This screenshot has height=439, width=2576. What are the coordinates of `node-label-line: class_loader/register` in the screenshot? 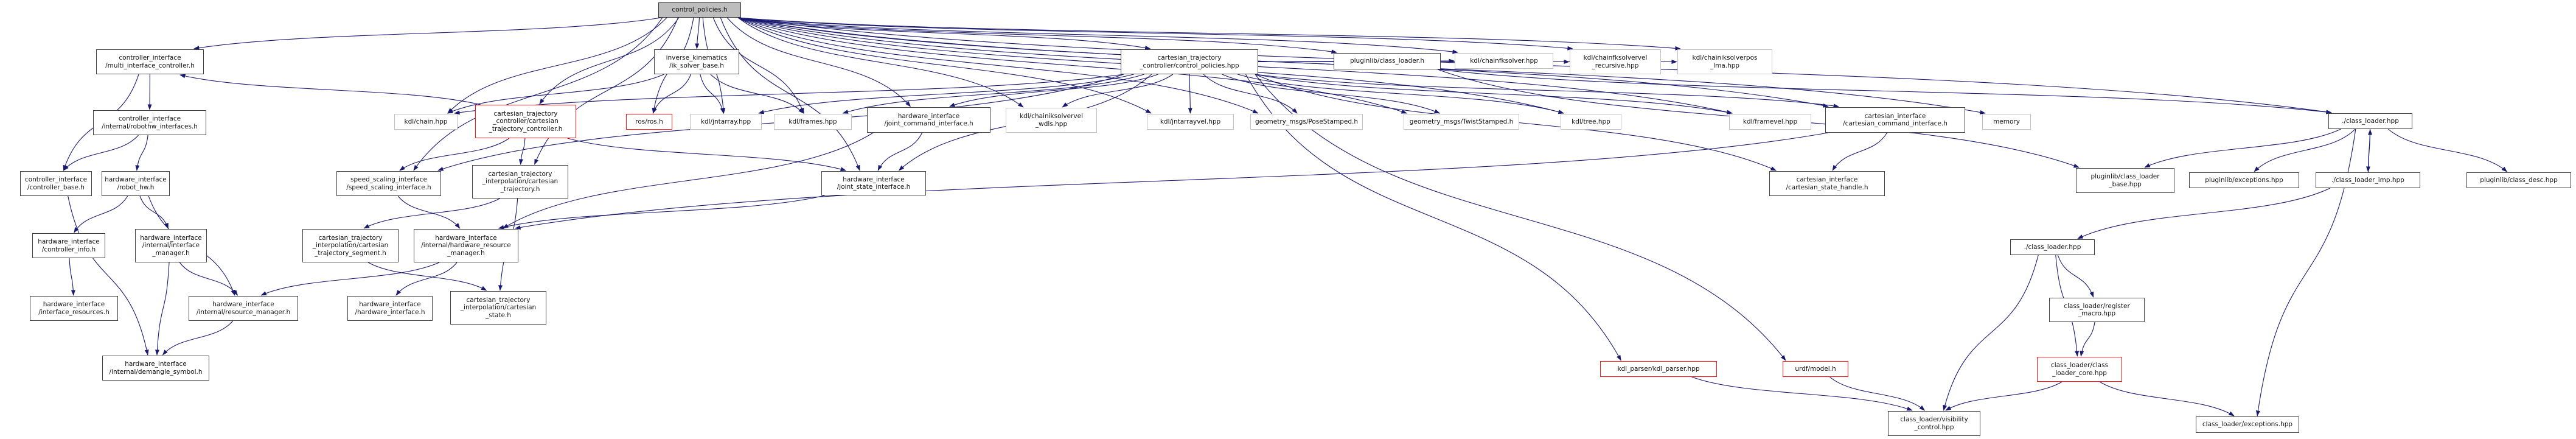 It's located at (2097, 306).